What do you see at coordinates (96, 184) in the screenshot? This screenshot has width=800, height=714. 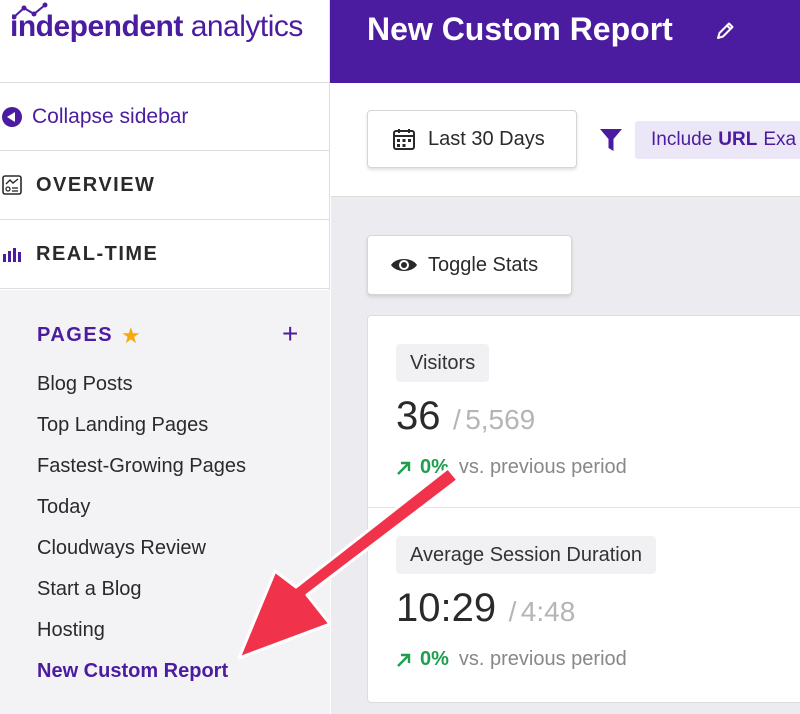 I see `sidebar-item-overview-label: OVERVIEW` at bounding box center [96, 184].